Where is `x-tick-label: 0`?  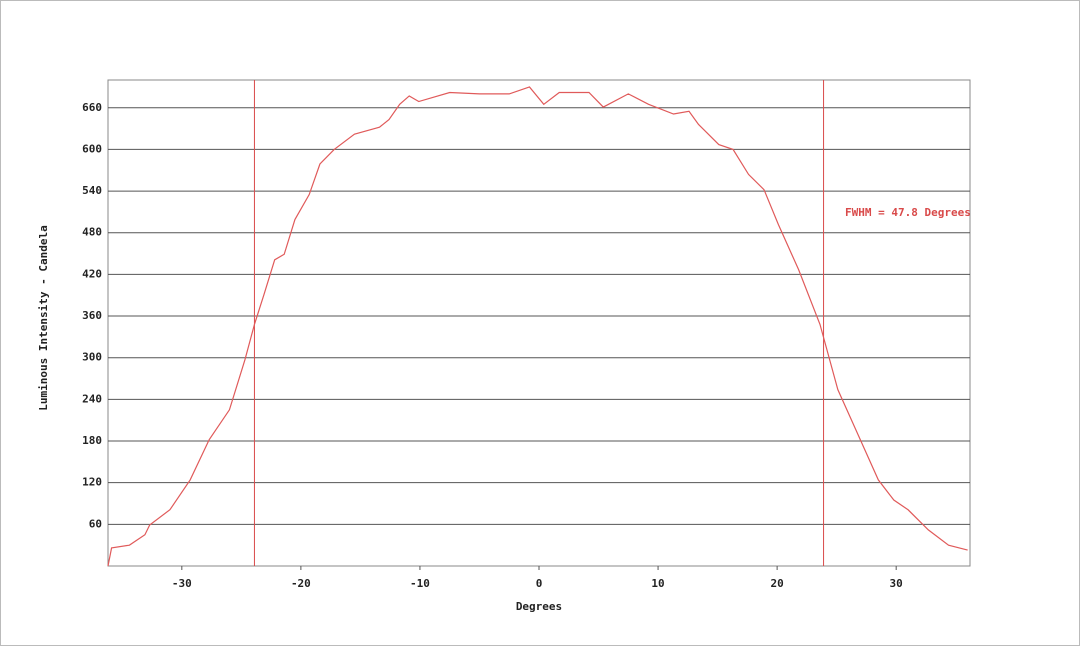 x-tick-label: 0 is located at coordinates (539, 583).